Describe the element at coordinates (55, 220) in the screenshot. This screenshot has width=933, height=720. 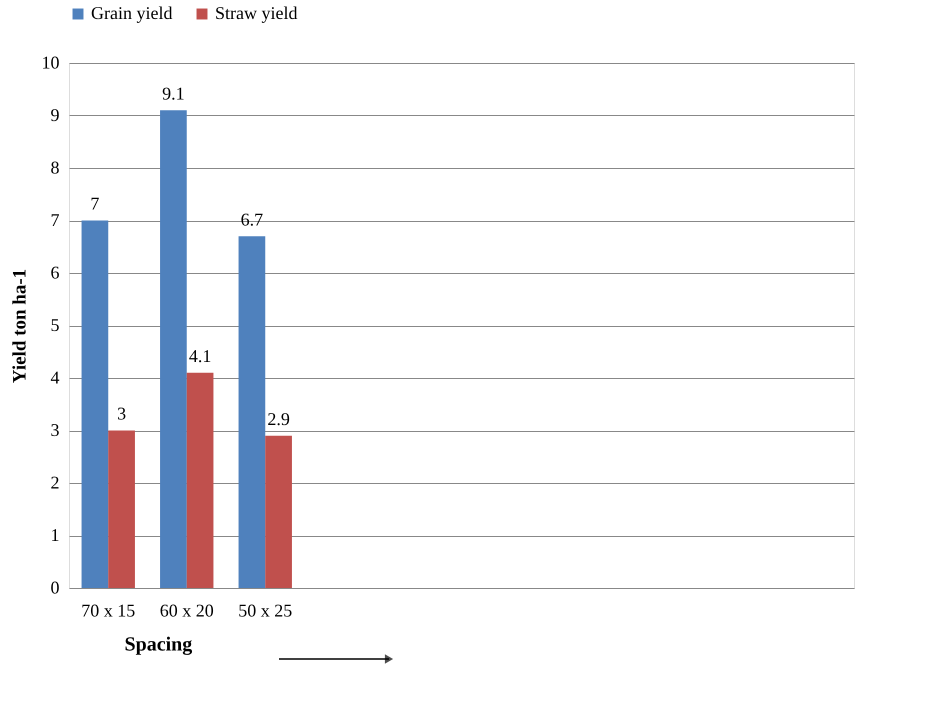
I see `y-tick-label: 7` at that location.